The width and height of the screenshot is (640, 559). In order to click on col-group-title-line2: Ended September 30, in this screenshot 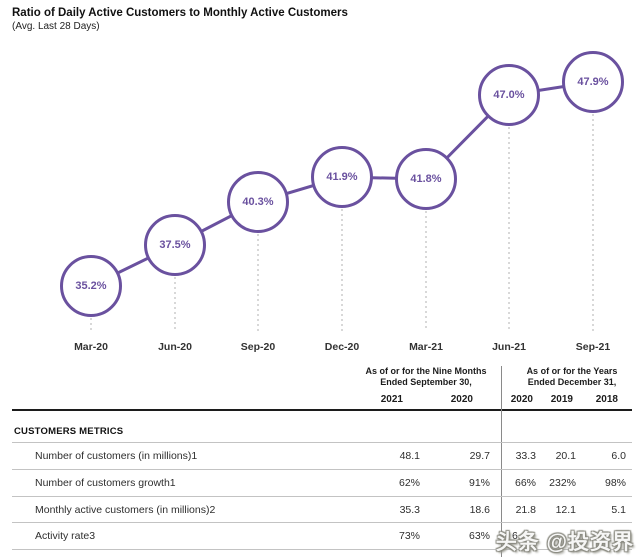, I will do `click(426, 381)`.